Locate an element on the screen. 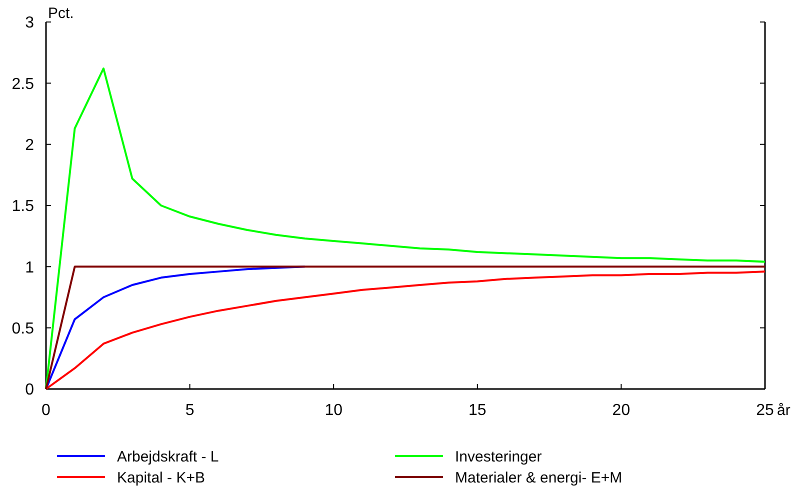 This screenshot has width=795, height=486. y-tick-label: 2 is located at coordinates (29, 145).